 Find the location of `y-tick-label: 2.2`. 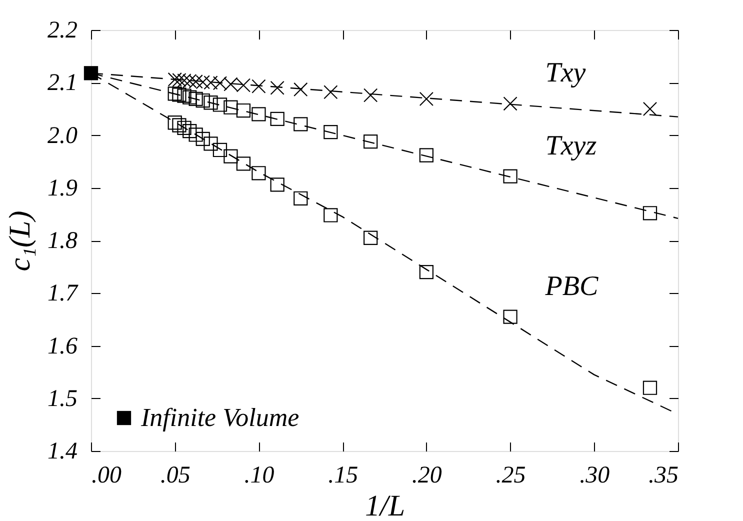

y-tick-label: 2.2 is located at coordinates (63, 31).